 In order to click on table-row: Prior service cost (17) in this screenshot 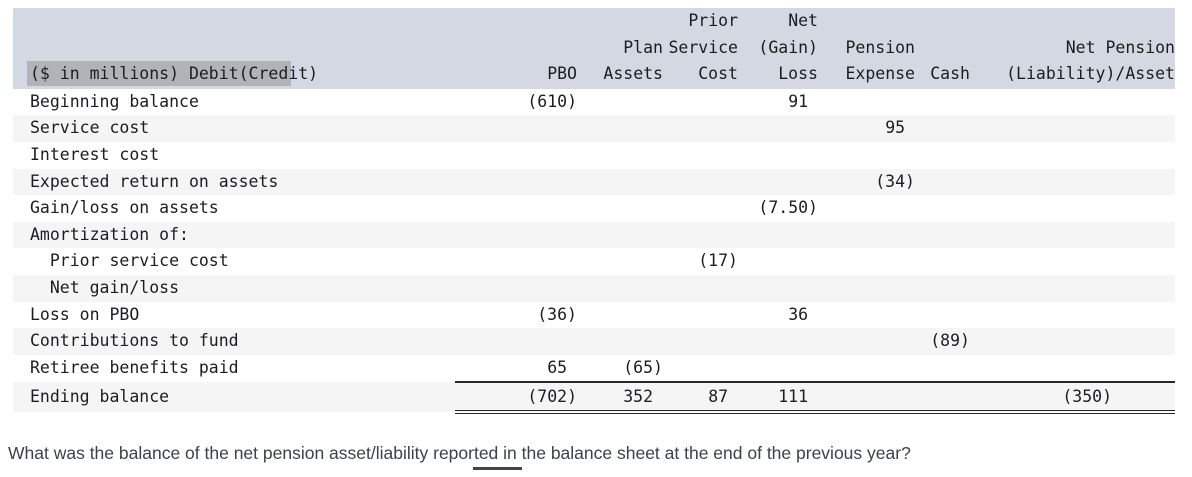, I will do `click(594, 261)`.